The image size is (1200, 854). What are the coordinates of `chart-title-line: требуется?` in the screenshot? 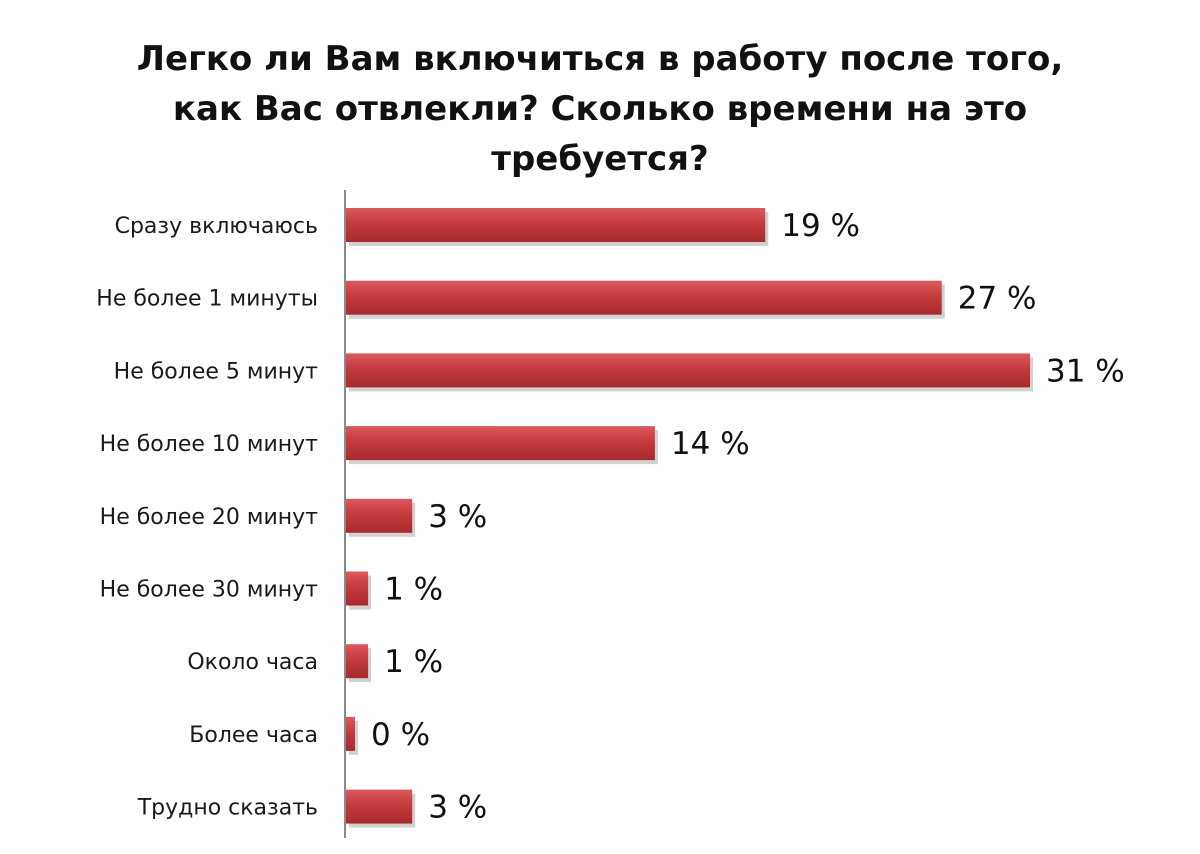 It's located at (600, 159).